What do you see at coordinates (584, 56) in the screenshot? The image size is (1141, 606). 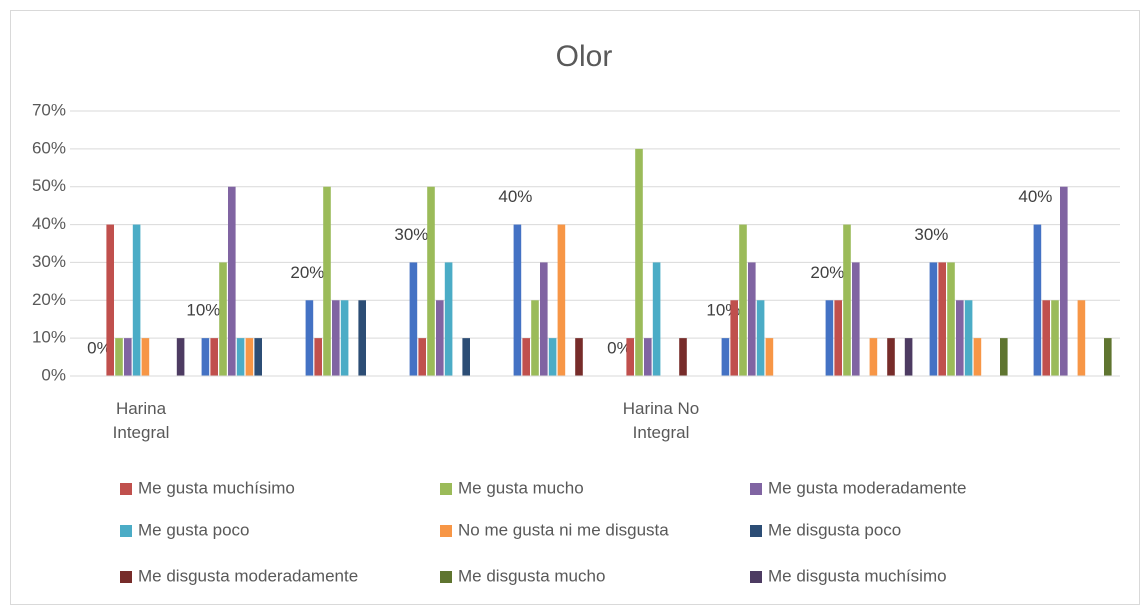 I see `chart-title: Olor` at bounding box center [584, 56].